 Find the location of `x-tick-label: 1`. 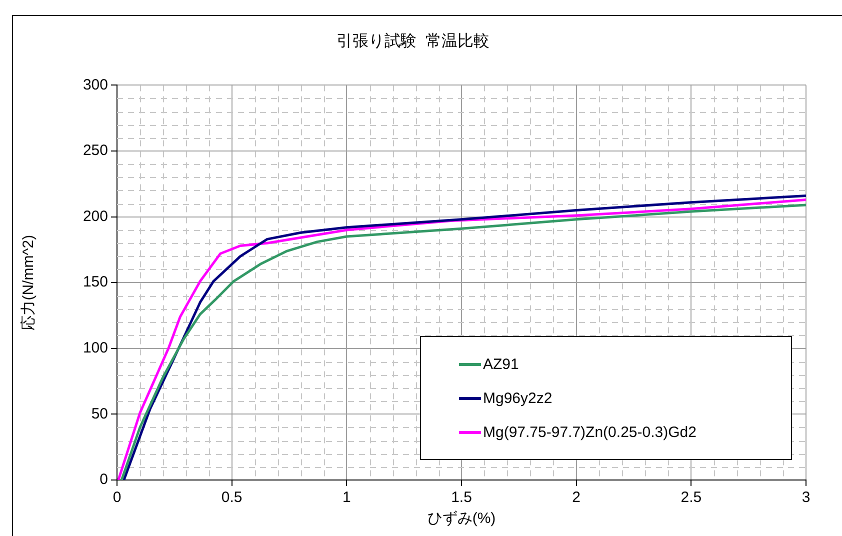

x-tick-label: 1 is located at coordinates (346, 497).